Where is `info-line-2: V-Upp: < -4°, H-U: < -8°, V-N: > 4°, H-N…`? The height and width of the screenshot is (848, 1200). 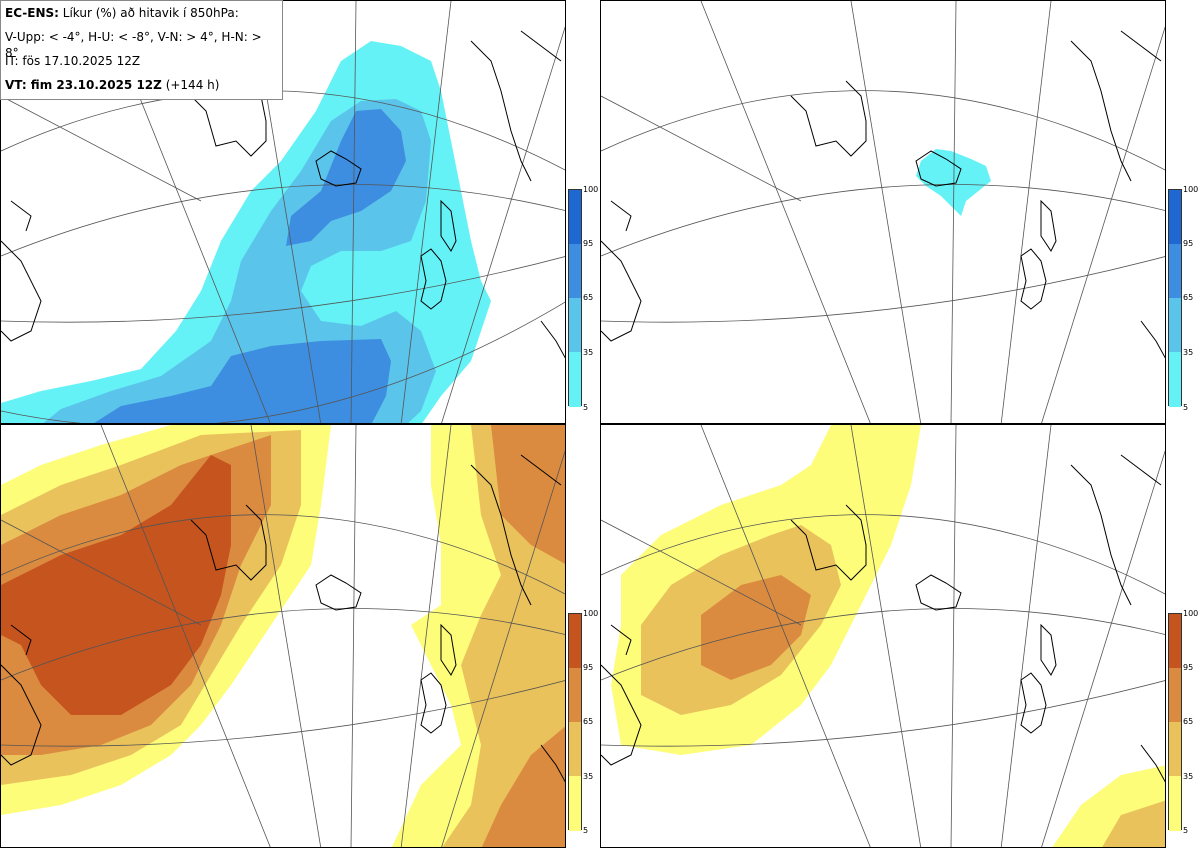 info-line-2: V-Upp: < -4°, H-U: < -8°, V-N: > 4°, H-N… is located at coordinates (133, 45).